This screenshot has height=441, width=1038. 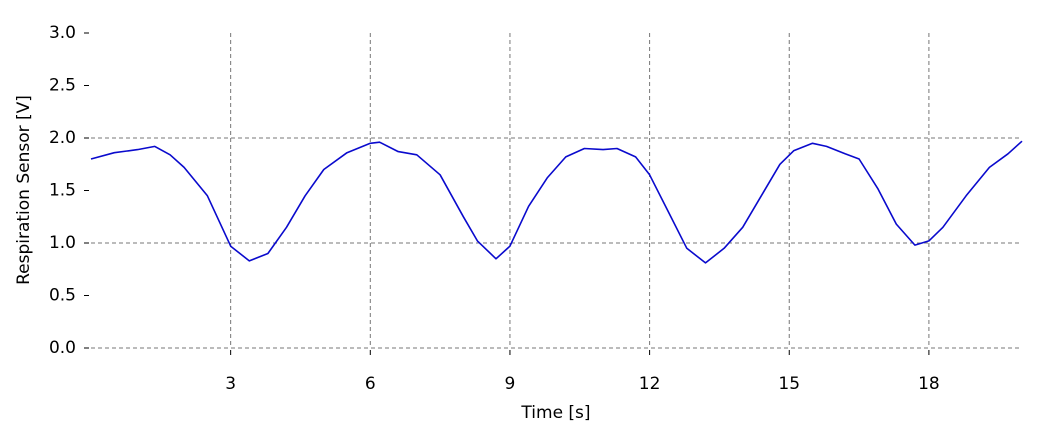 I want to click on x-tick-label: 6, so click(x=370, y=384).